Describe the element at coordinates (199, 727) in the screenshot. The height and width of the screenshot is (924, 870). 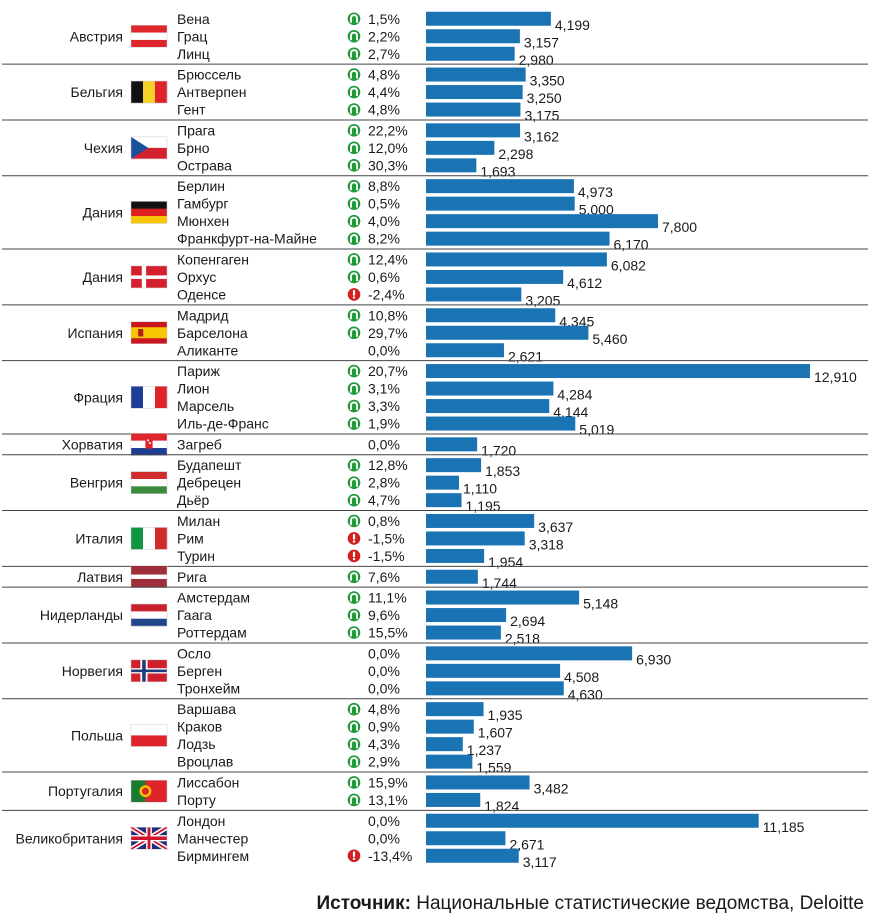
I see `city-label: Краков` at that location.